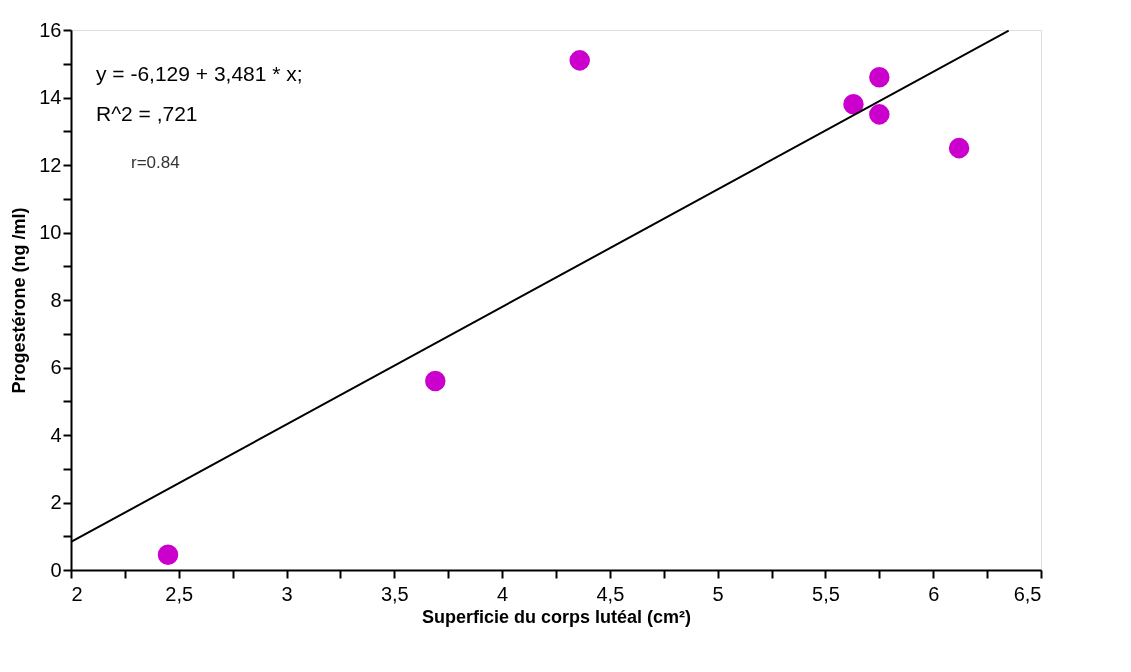  Describe the element at coordinates (147, 113) in the screenshot. I see `annotation: R^2 = ,721` at that location.